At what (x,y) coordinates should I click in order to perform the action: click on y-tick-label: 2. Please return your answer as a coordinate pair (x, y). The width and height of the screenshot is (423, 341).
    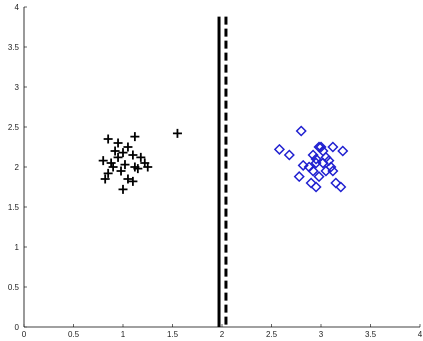
    Looking at the image, I should click on (17, 167).